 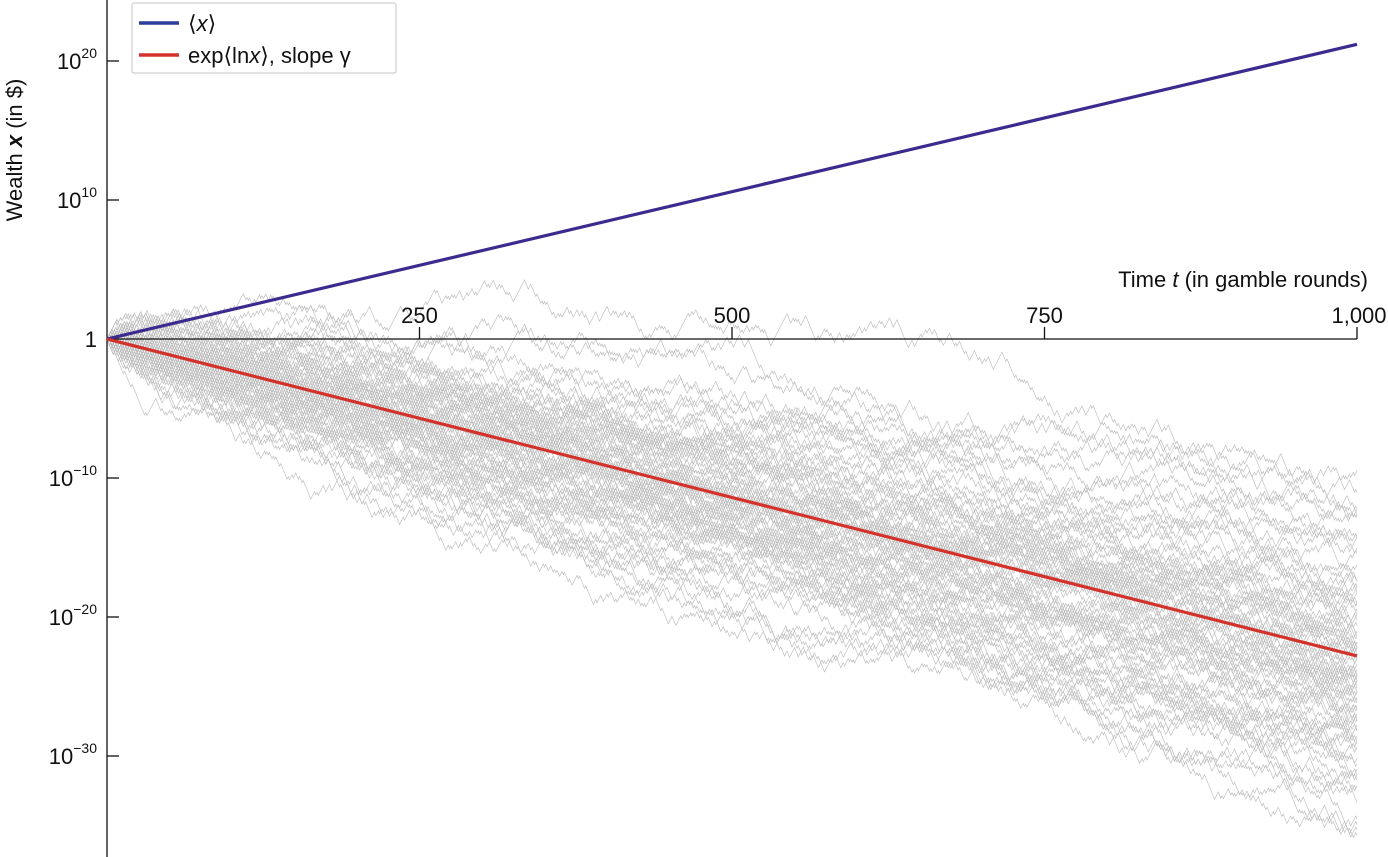 What do you see at coordinates (732, 315) in the screenshot?
I see `x-tick-label: 500` at bounding box center [732, 315].